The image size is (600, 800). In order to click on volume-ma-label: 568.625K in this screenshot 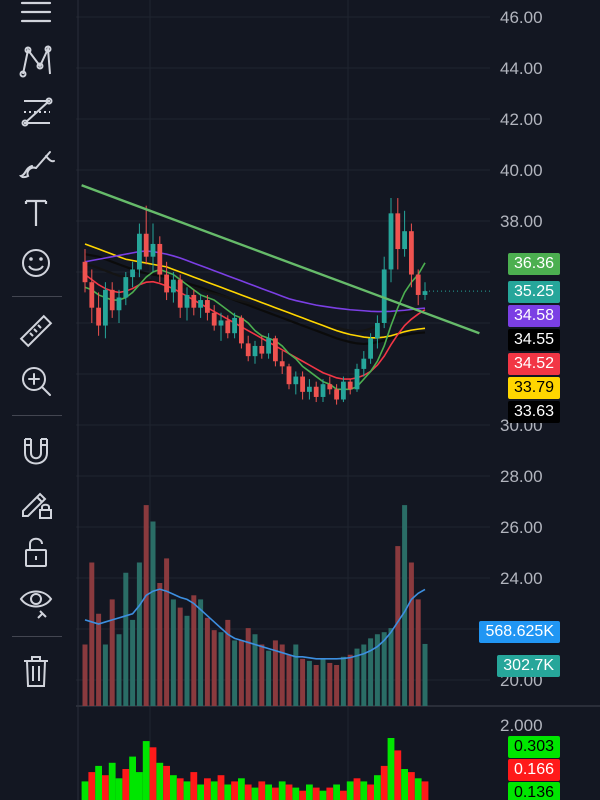, I will do `click(519, 632)`.